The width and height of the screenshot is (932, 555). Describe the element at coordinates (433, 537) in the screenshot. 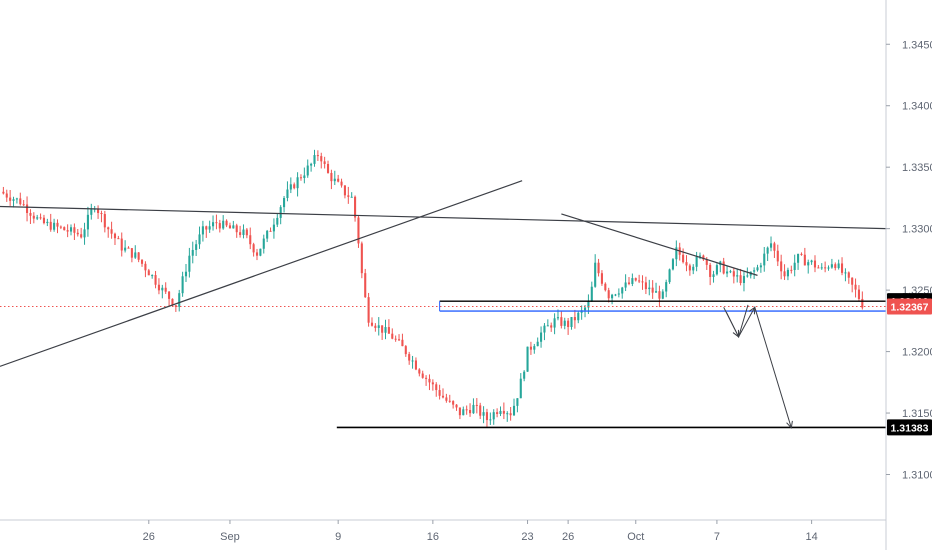

I see `time-tick-label: 16` at that location.